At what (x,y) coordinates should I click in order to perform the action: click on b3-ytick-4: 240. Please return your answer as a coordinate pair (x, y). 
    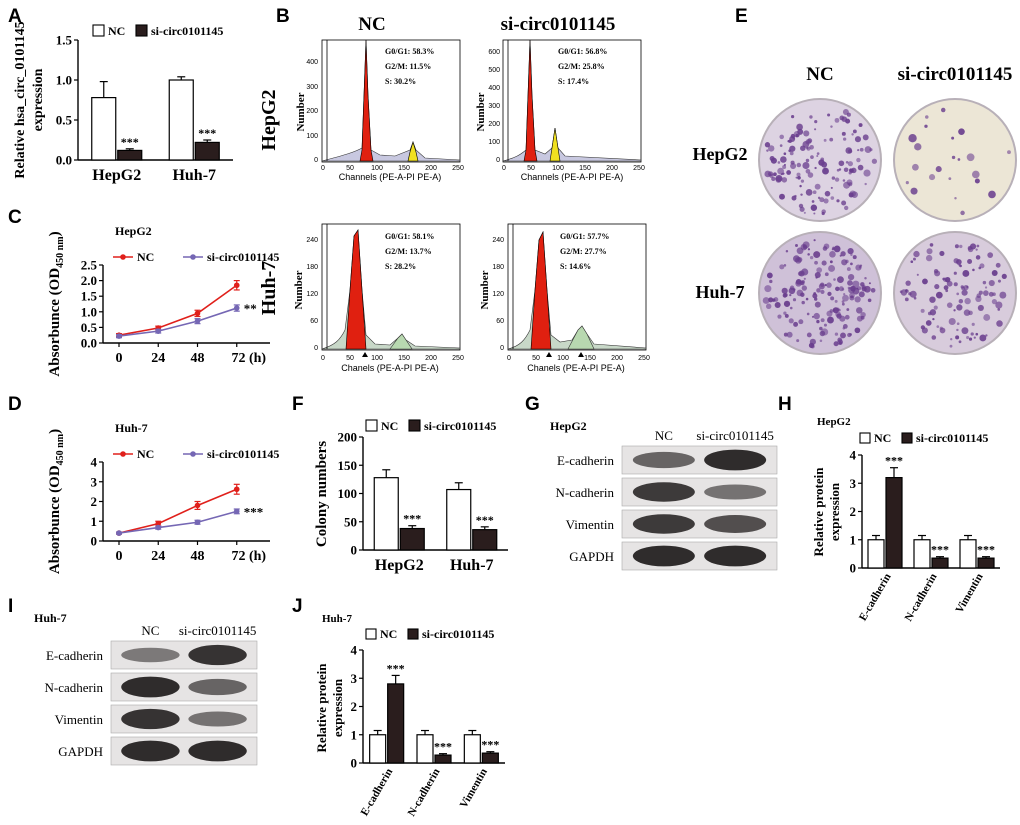
    Looking at the image, I should click on (312, 240).